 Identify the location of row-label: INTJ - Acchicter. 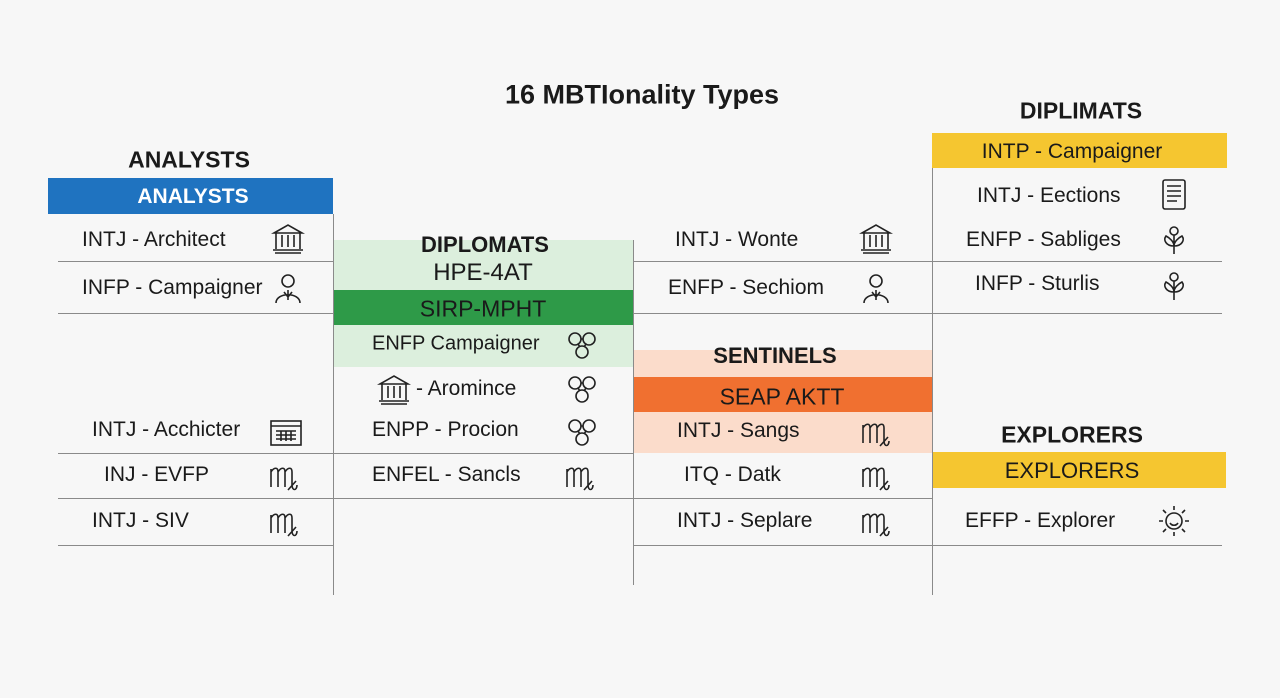
(166, 429).